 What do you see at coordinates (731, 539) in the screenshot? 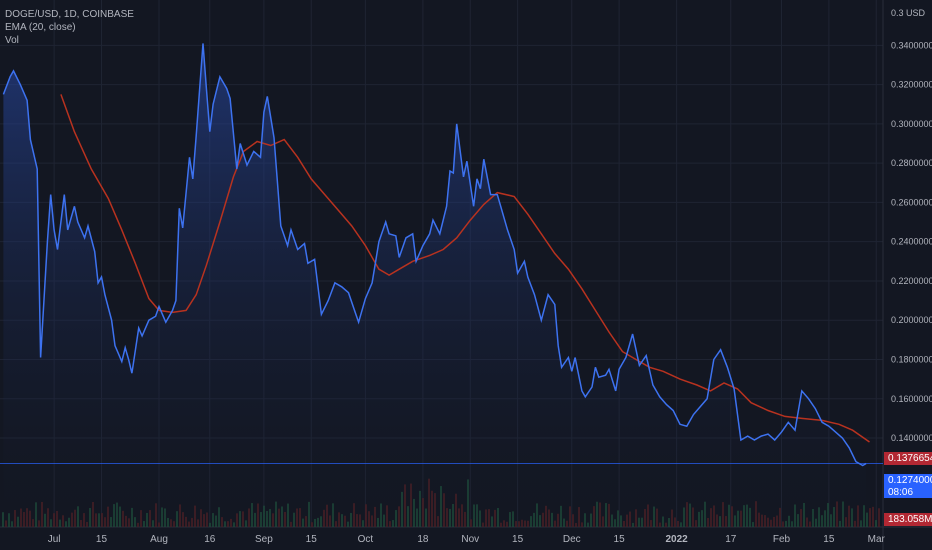
I see `x-tick-label: 17` at bounding box center [731, 539].